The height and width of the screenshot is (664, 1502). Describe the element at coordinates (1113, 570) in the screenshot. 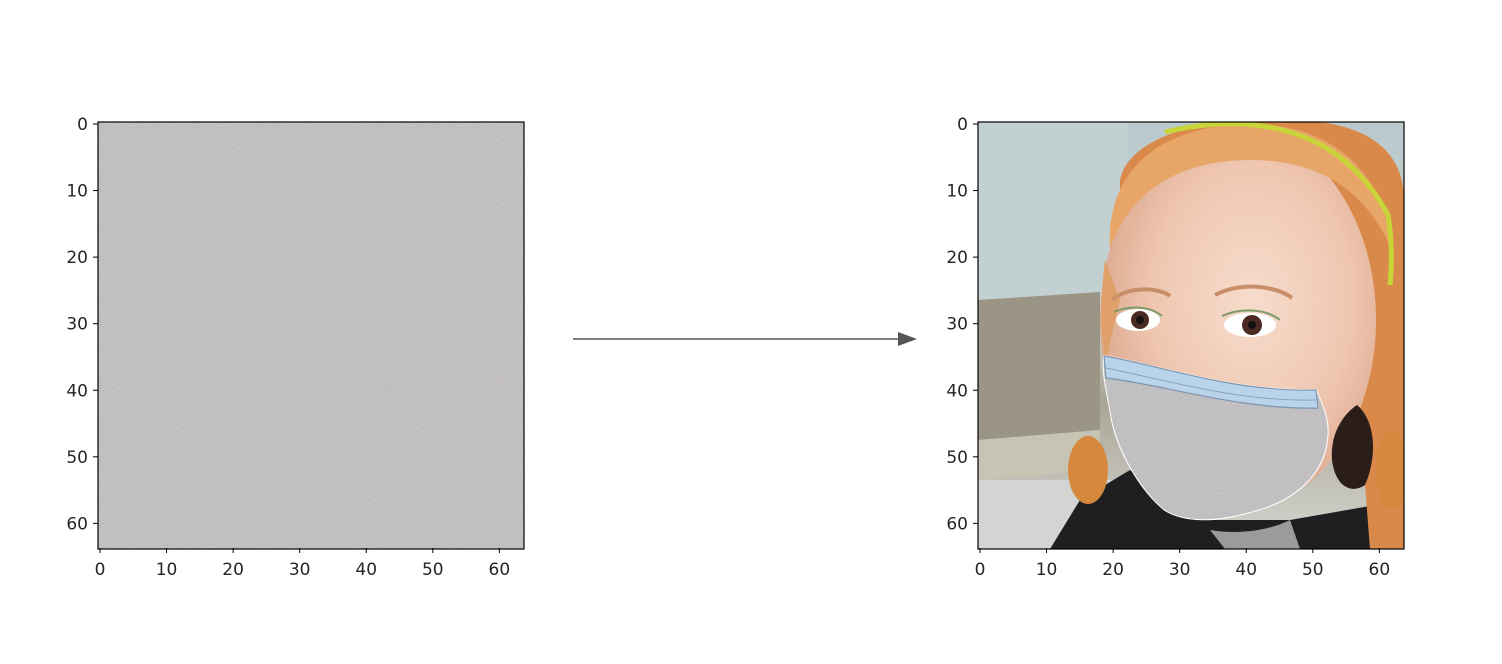

I see `right-x-tick-label: 20` at that location.